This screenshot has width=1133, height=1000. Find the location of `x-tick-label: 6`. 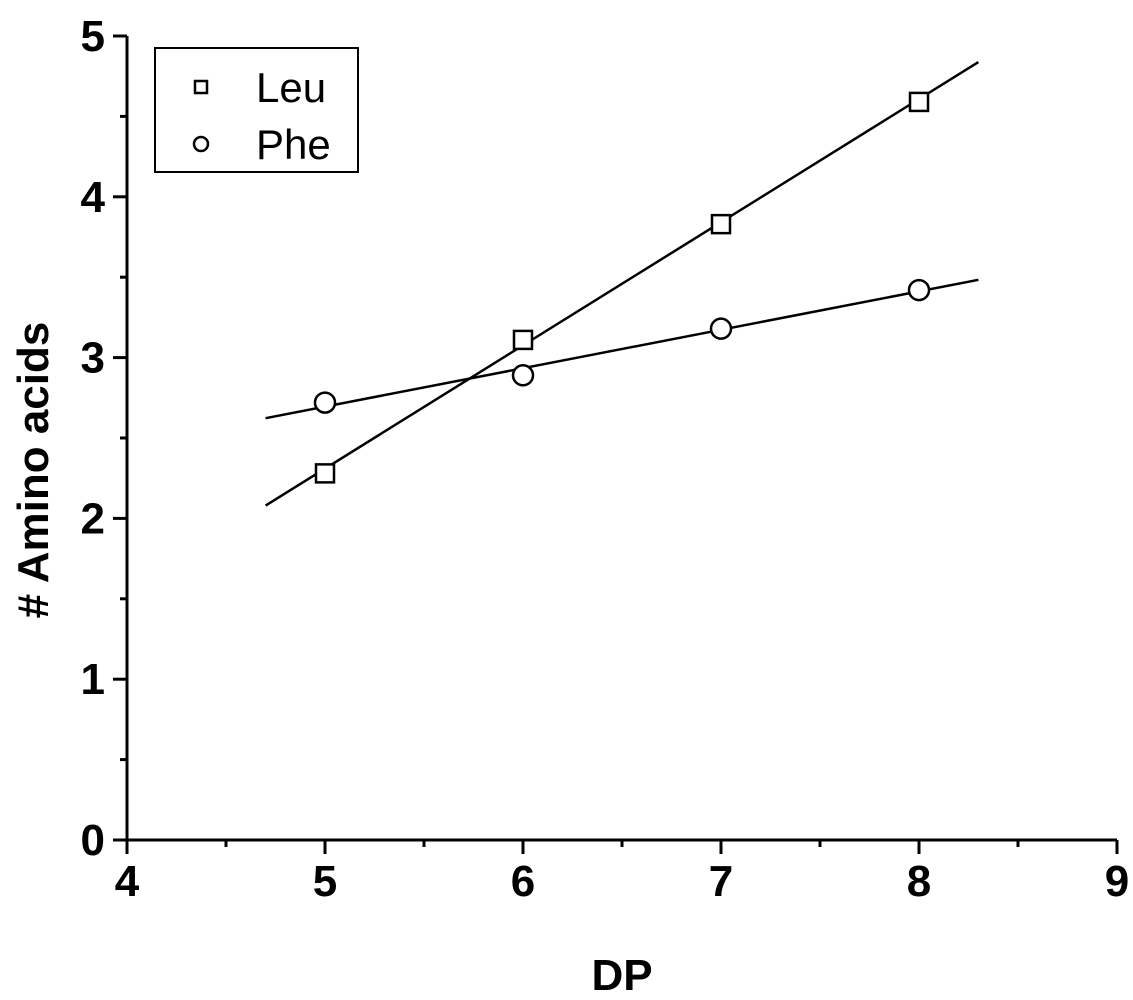

x-tick-label: 6 is located at coordinates (523, 881).